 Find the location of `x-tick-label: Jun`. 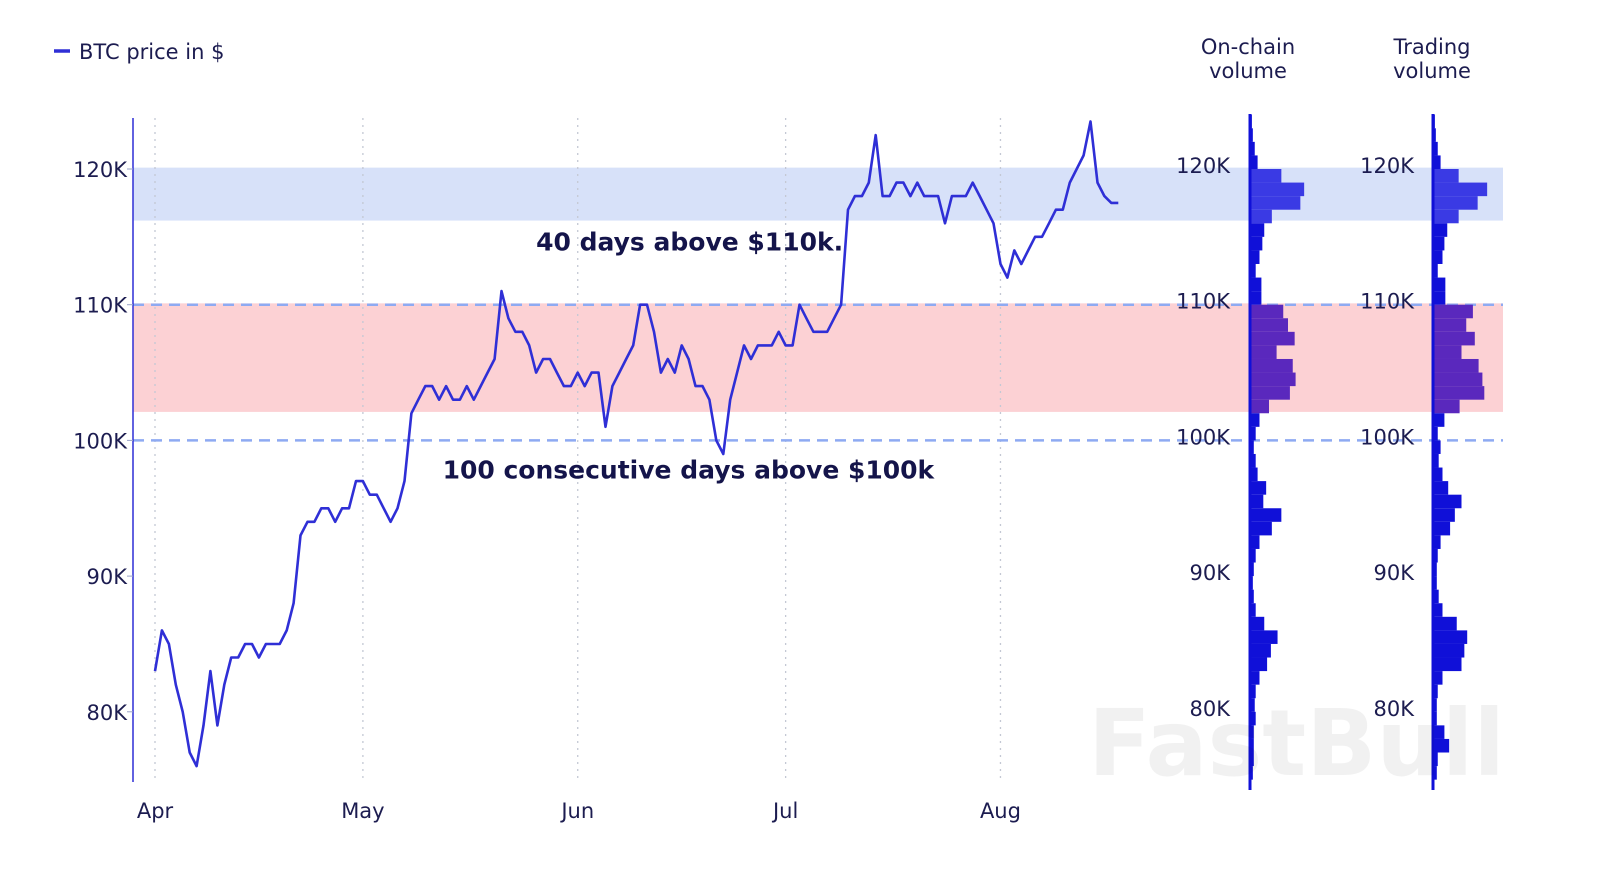

x-tick-label: Jun is located at coordinates (576, 811).